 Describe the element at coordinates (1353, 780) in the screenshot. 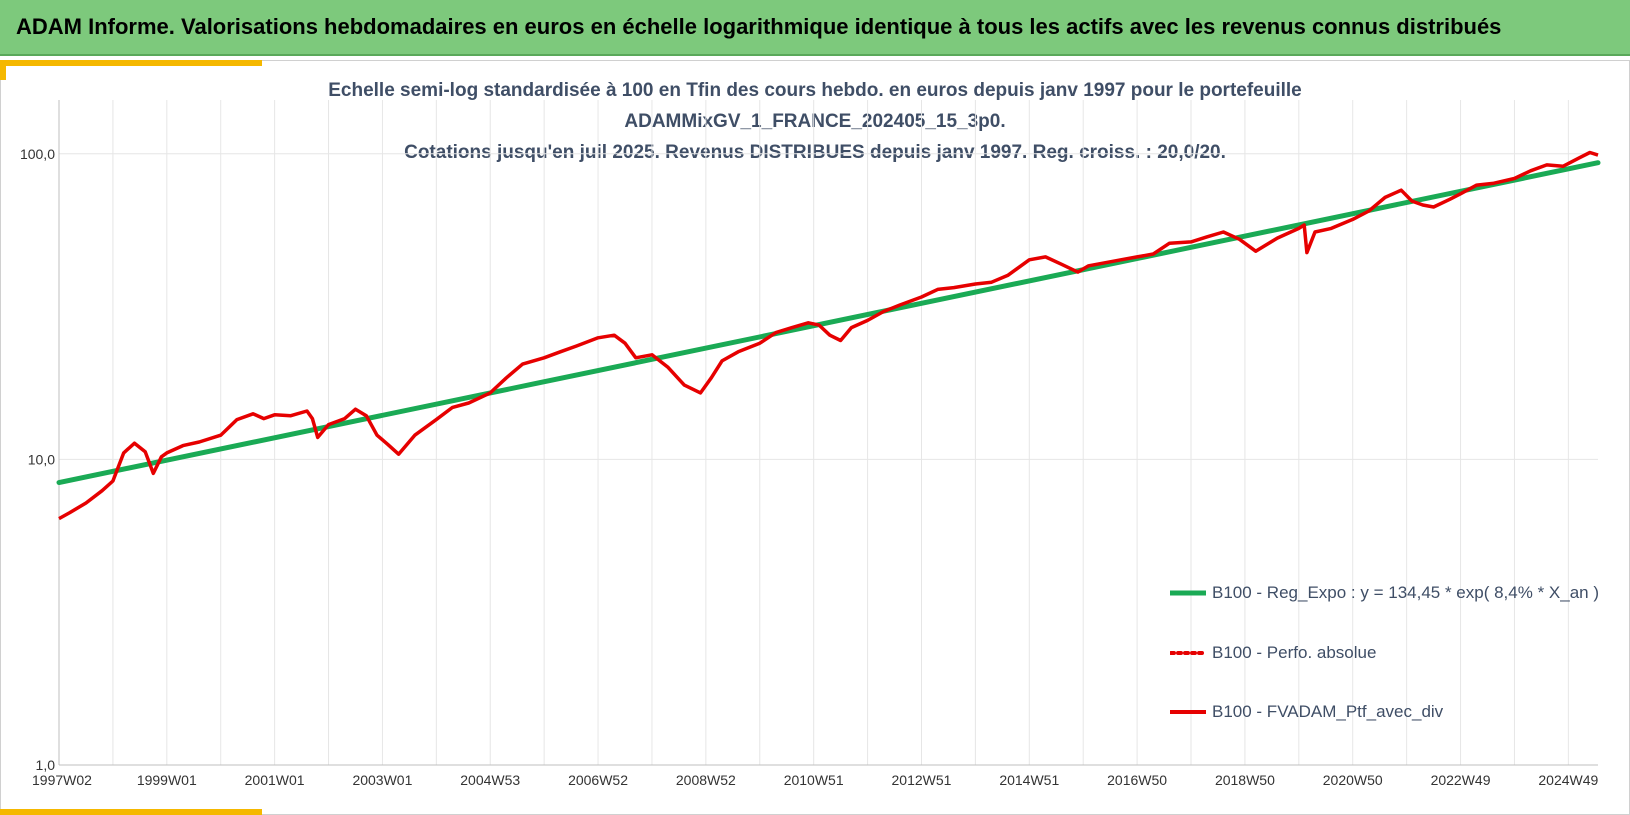

I see `x-tick-label: 2020W50` at that location.